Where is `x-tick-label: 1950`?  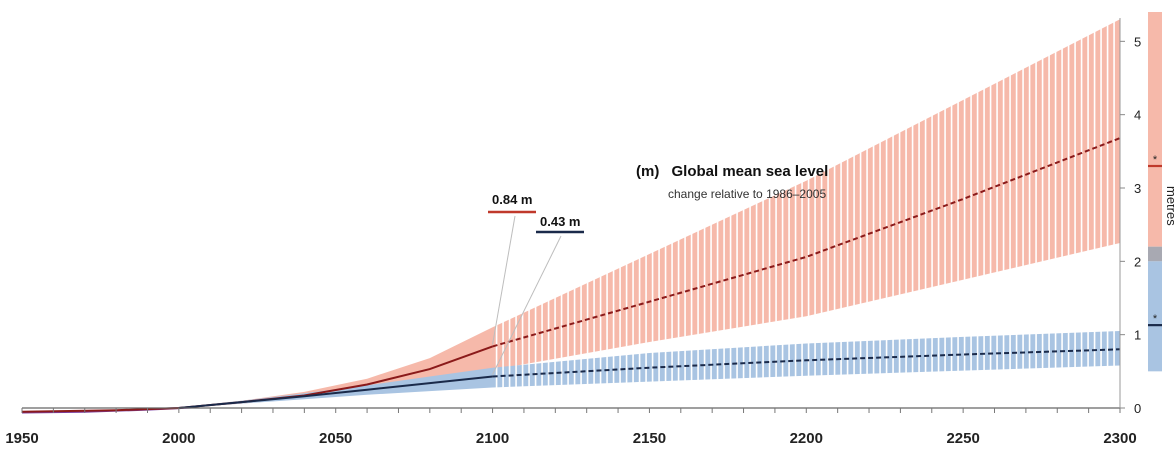
x-tick-label: 1950 is located at coordinates (21, 438).